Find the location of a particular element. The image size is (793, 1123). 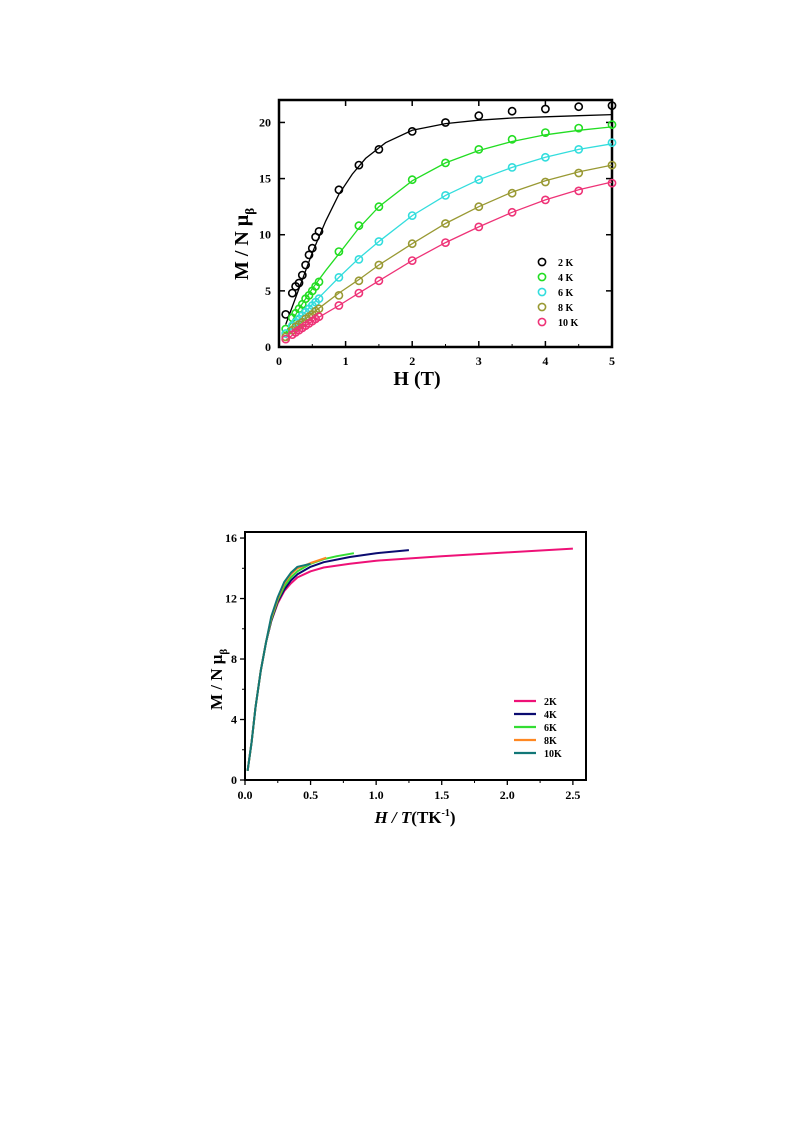

y-tick-labels: 0 5 10 15 20 is located at coordinates (265, 234).